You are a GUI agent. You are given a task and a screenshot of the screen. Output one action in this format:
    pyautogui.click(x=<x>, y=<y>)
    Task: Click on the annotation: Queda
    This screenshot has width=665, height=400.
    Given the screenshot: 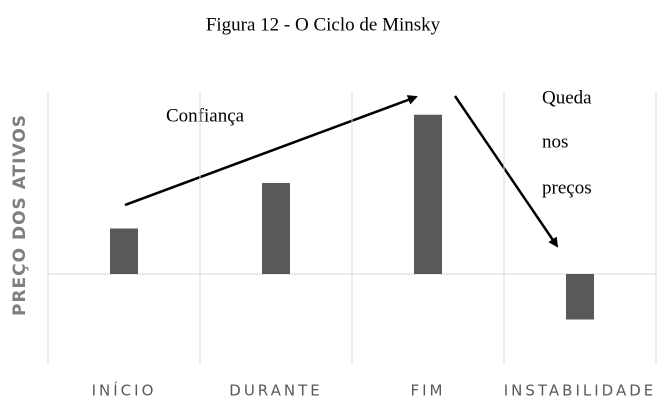 What is the action you would take?
    pyautogui.click(x=567, y=97)
    